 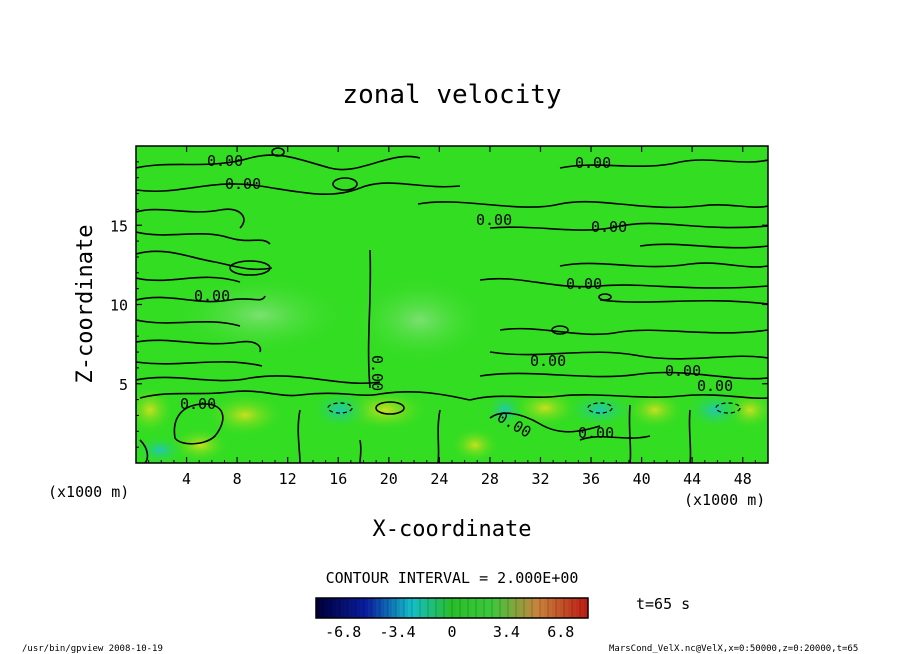 What do you see at coordinates (560, 632) in the screenshot?
I see `colorbar-tick-label: 6.8` at bounding box center [560, 632].